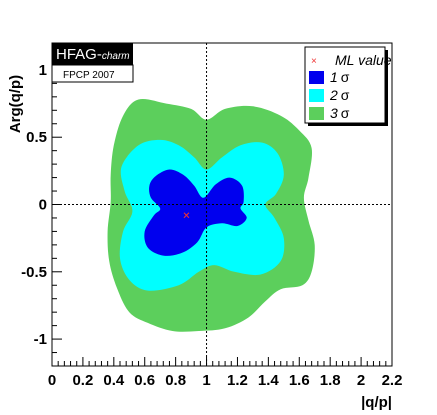 Image resolution: width=437 pixels, height=415 pixels. I want to click on legend-swatch-2sigma, so click(316, 95).